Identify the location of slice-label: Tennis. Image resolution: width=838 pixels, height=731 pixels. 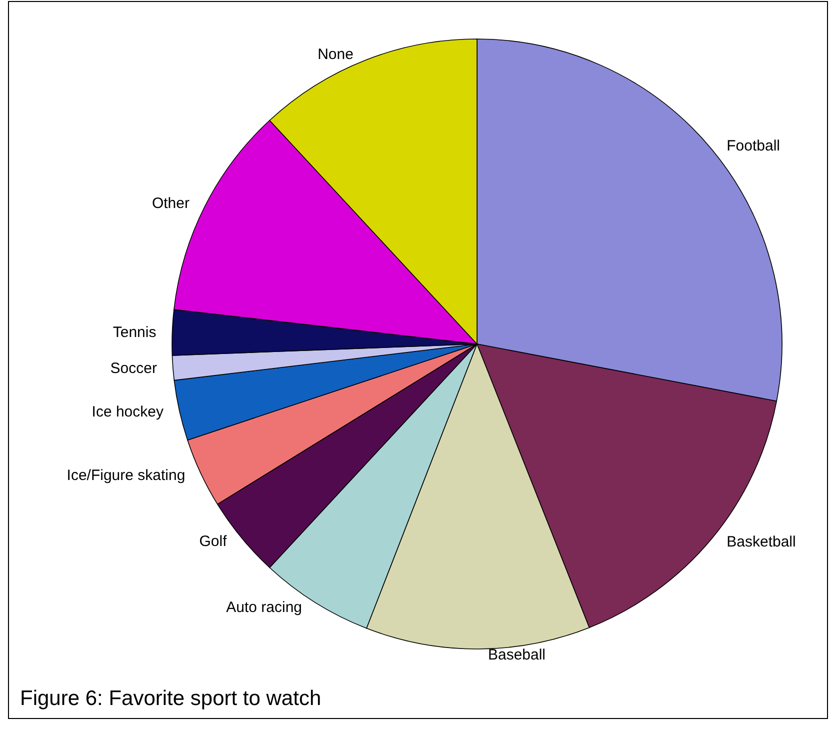
(134, 332).